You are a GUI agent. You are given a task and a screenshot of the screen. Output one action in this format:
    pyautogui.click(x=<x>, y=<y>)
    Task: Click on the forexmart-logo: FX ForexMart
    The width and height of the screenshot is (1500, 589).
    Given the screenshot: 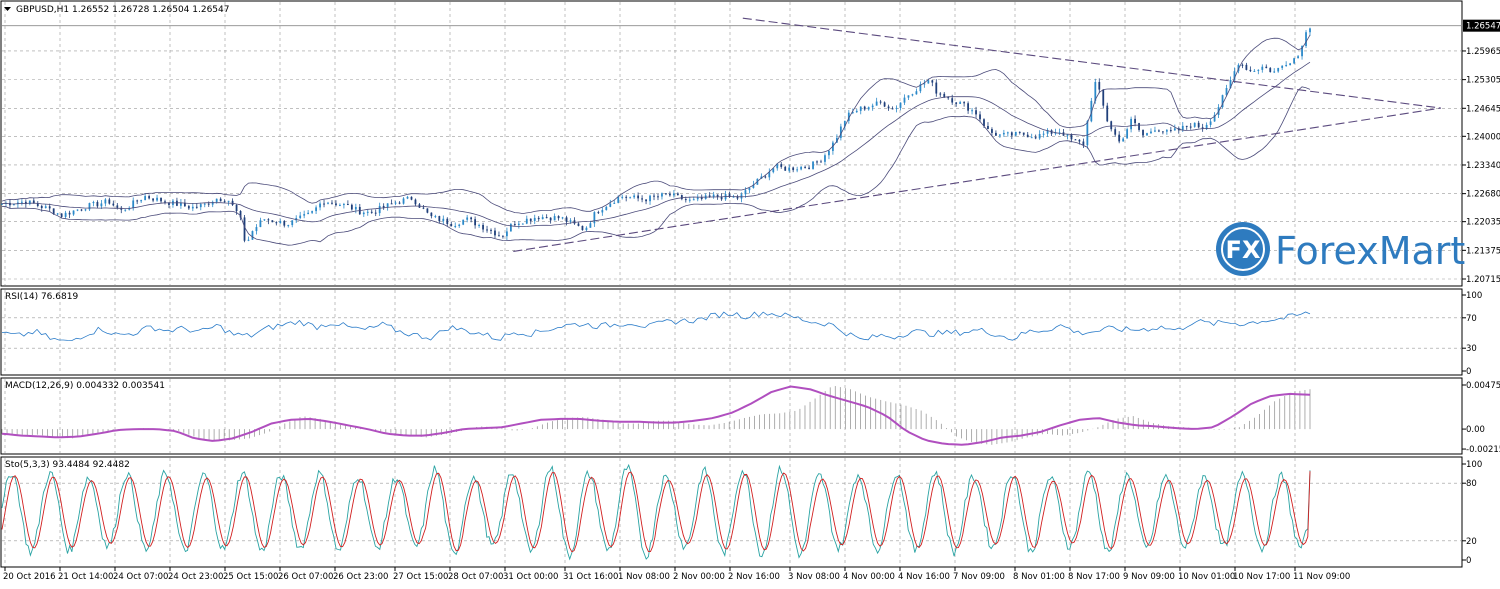 What is the action you would take?
    pyautogui.click(x=1340, y=249)
    